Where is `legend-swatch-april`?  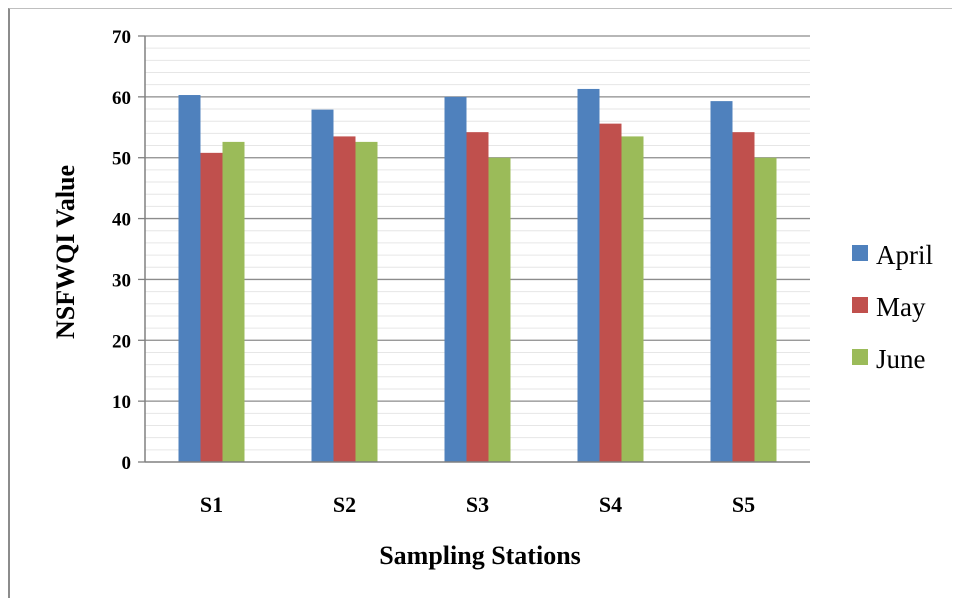
legend-swatch-april is located at coordinates (860, 253).